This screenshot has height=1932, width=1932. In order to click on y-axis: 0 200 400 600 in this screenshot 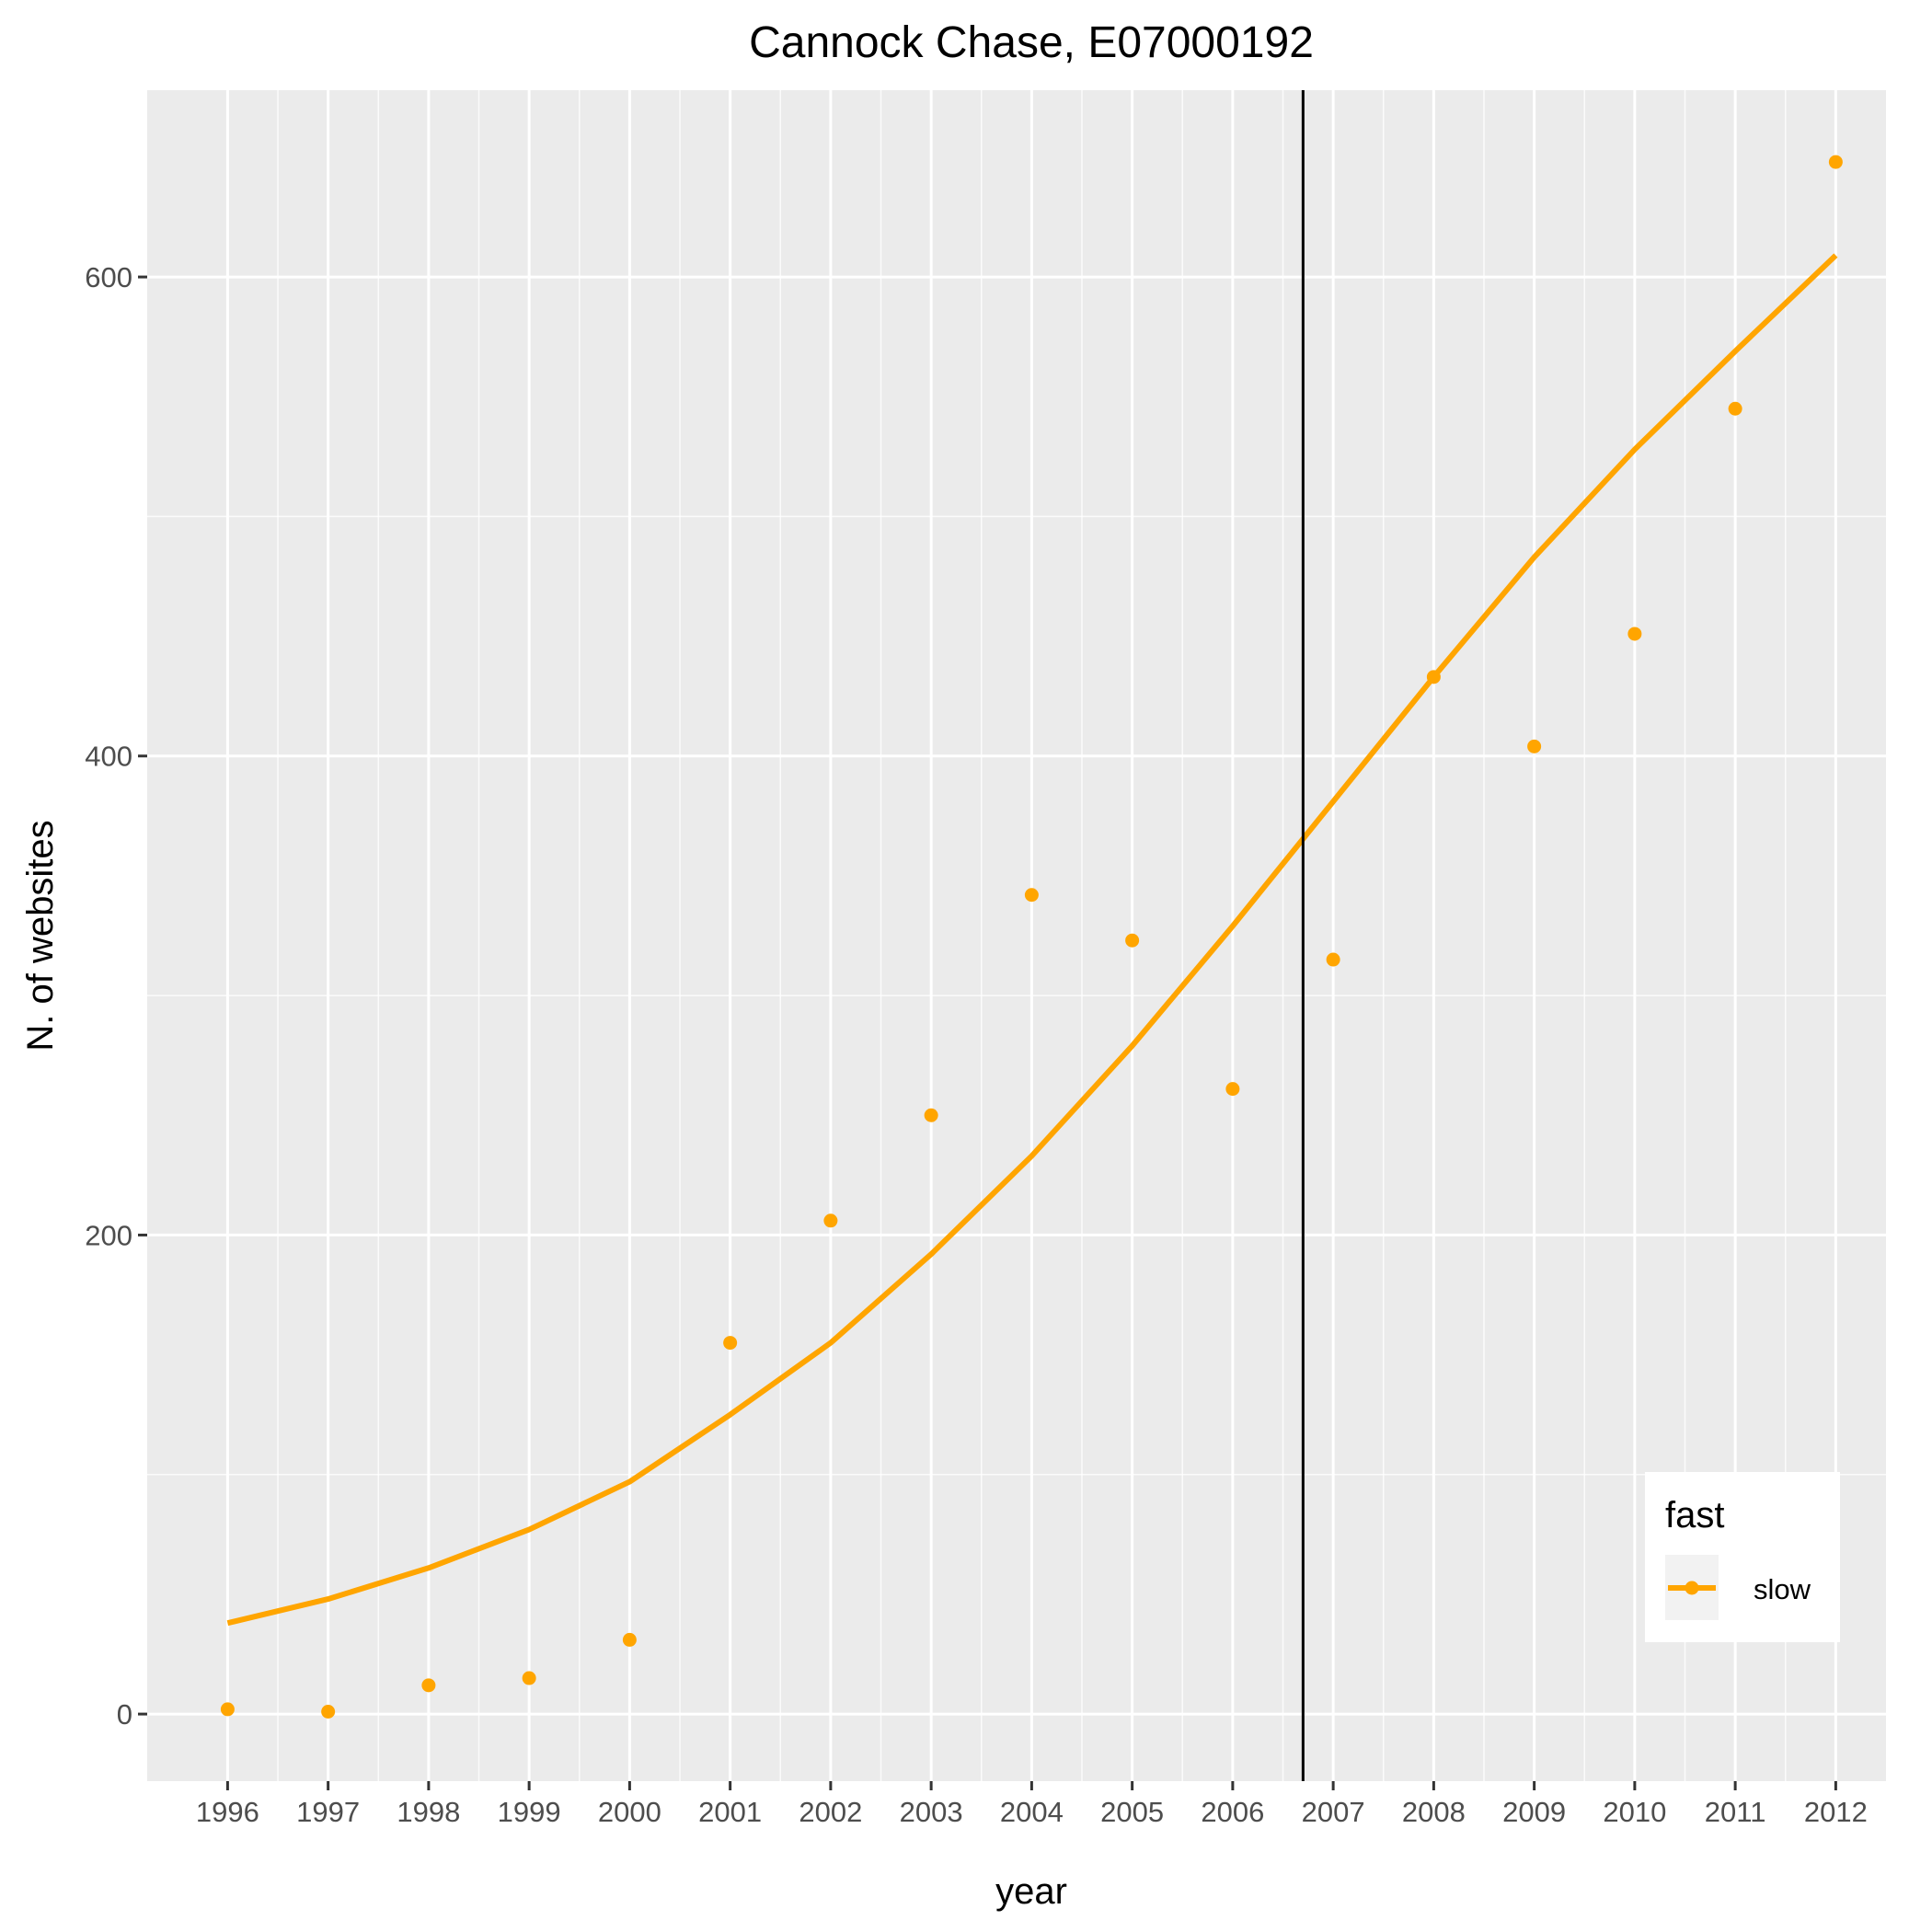, I will do `click(116, 996)`.